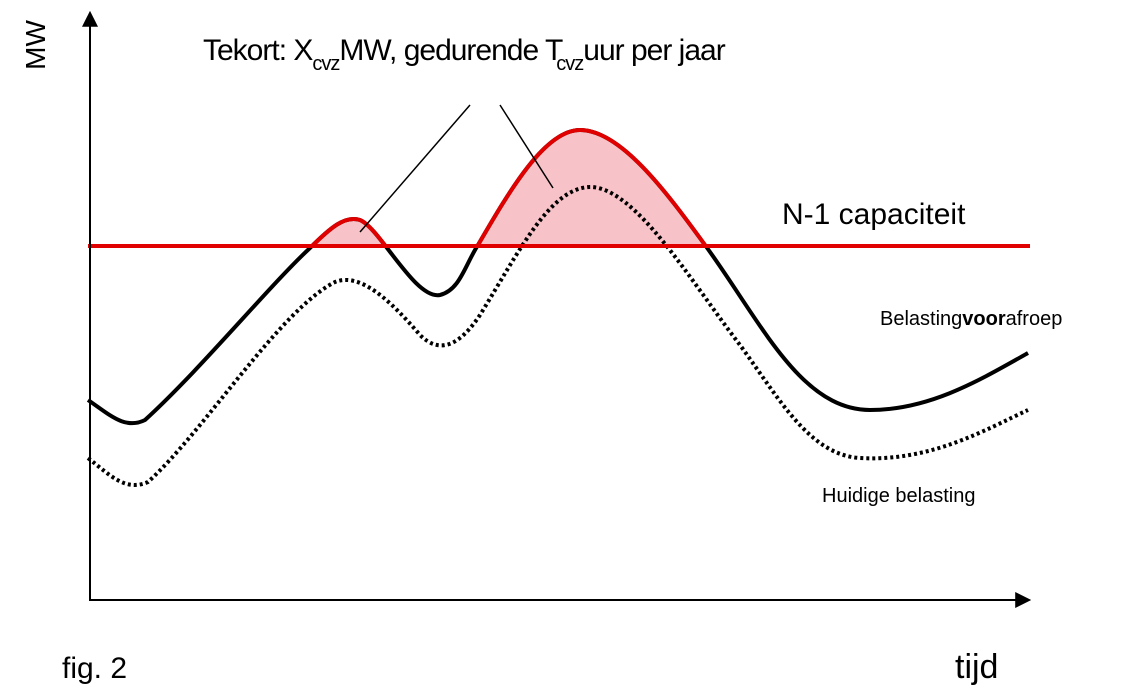 The height and width of the screenshot is (694, 1148). Describe the element at coordinates (874, 214) in the screenshot. I see `capacity-label: N-1 capaciteit` at that location.